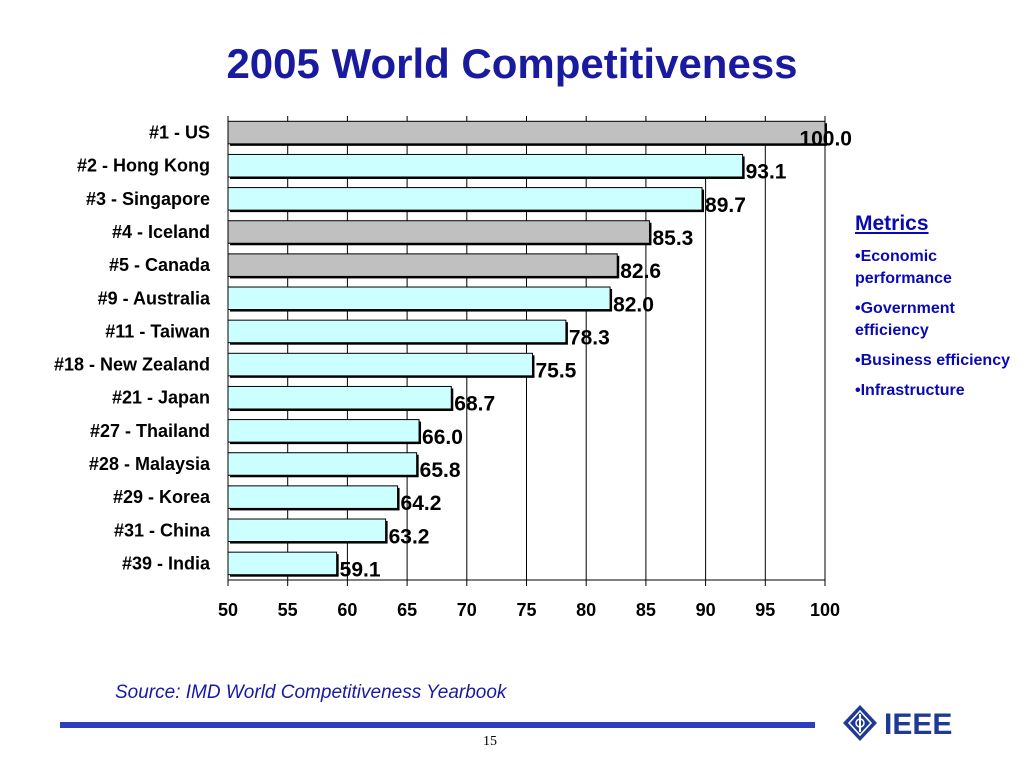 The height and width of the screenshot is (768, 1024). What do you see at coordinates (162, 497) in the screenshot?
I see `category-label: #29 - Korea` at bounding box center [162, 497].